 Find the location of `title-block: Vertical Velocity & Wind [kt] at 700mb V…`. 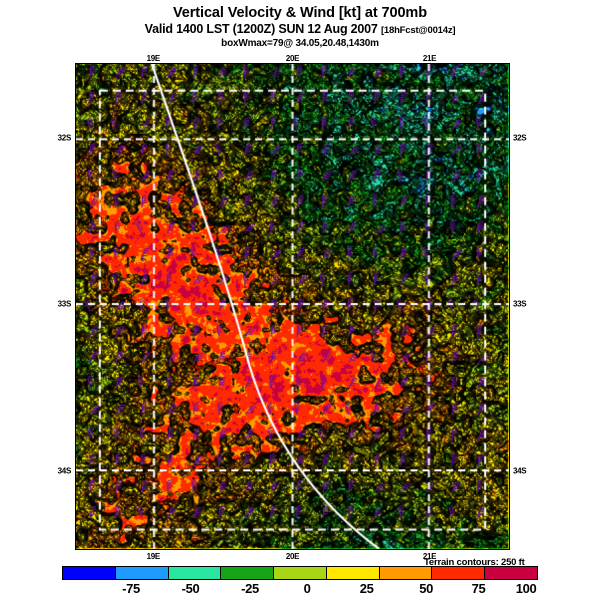

title-block: Vertical Velocity & Wind [kt] at 700mb V… is located at coordinates (300, 28).